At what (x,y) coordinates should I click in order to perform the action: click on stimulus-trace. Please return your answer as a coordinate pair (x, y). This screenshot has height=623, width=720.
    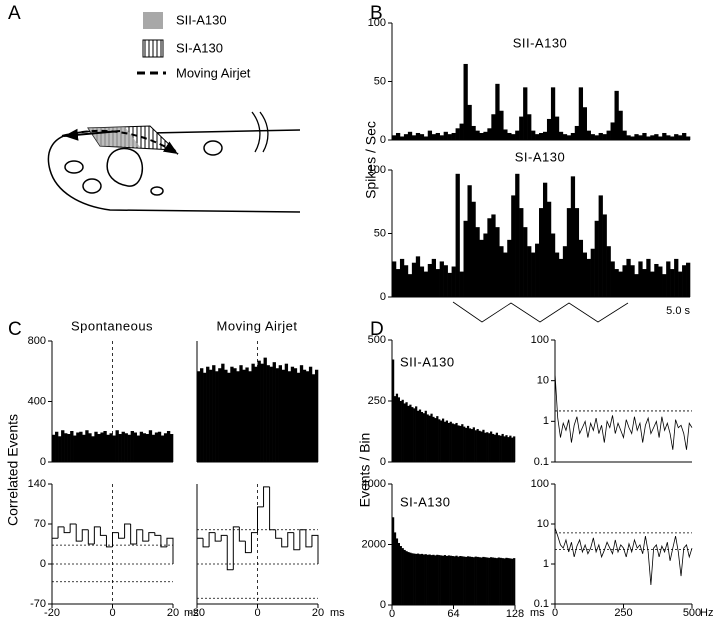
    Looking at the image, I should click on (540, 312).